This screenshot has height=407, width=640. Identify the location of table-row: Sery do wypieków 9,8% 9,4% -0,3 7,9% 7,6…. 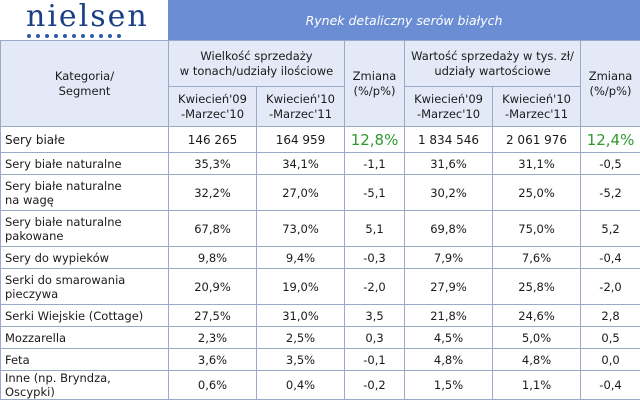
(320, 257).